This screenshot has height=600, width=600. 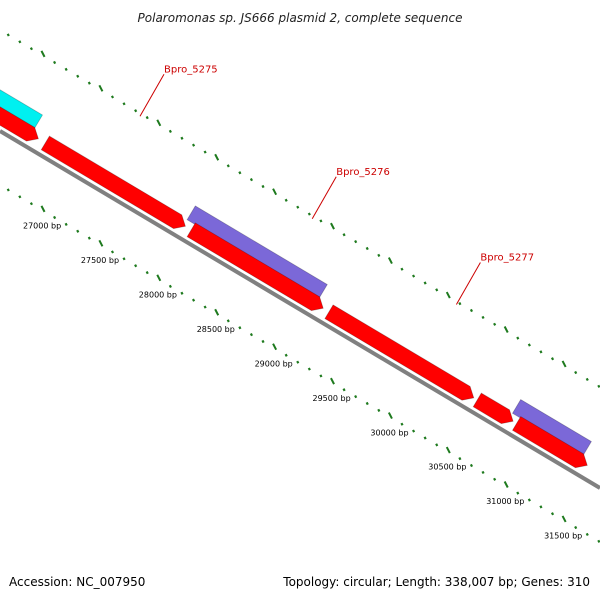 I want to click on position-label: 28500 bp, so click(x=216, y=329).